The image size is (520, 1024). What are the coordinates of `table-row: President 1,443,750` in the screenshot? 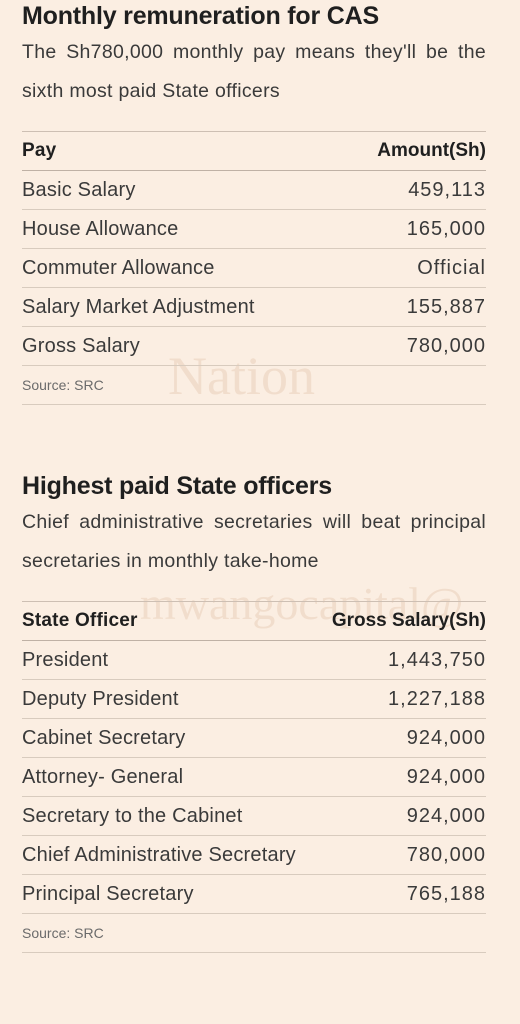 It's located at (254, 660).